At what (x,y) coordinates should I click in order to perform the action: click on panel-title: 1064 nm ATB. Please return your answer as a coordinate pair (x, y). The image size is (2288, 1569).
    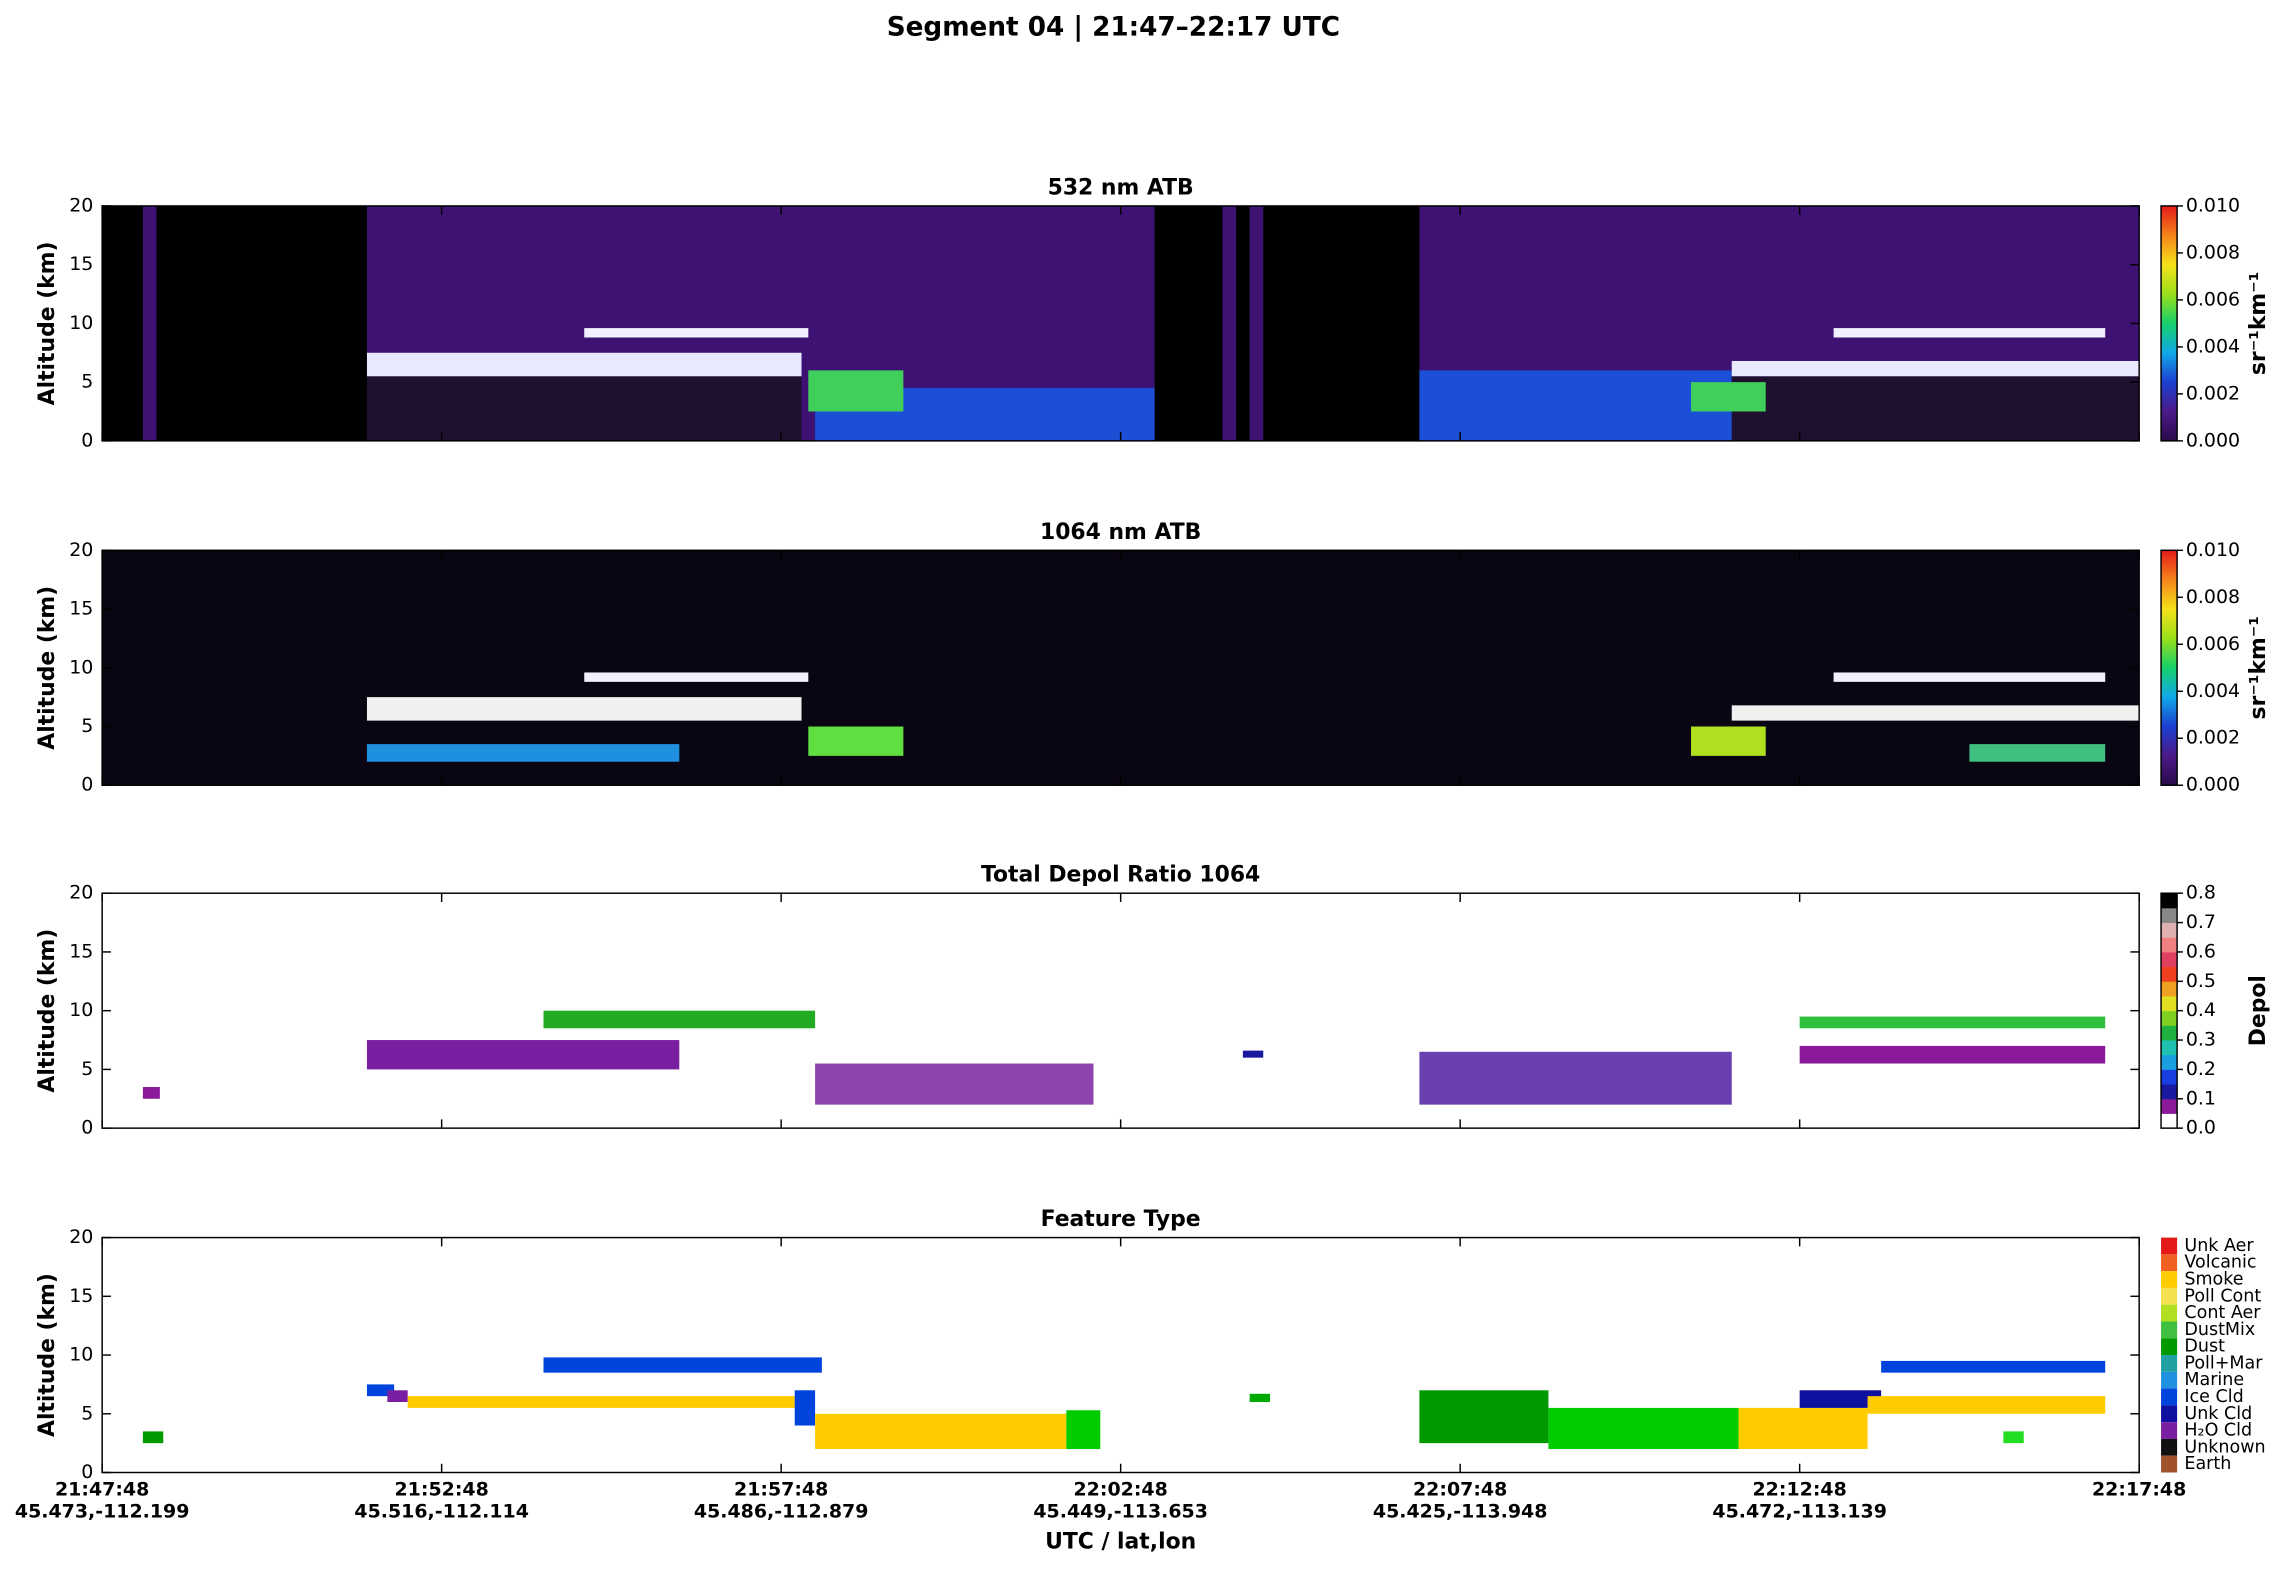
    Looking at the image, I should click on (1120, 532).